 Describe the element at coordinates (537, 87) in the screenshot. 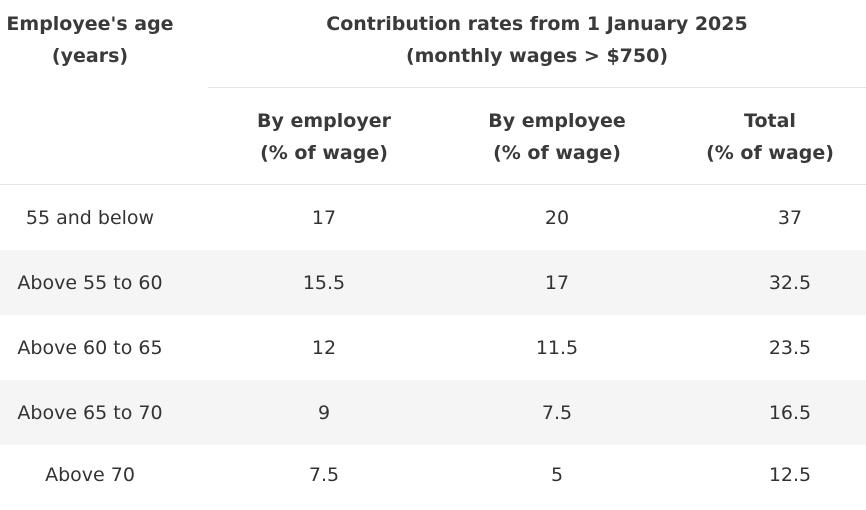

I see `header-divider` at that location.